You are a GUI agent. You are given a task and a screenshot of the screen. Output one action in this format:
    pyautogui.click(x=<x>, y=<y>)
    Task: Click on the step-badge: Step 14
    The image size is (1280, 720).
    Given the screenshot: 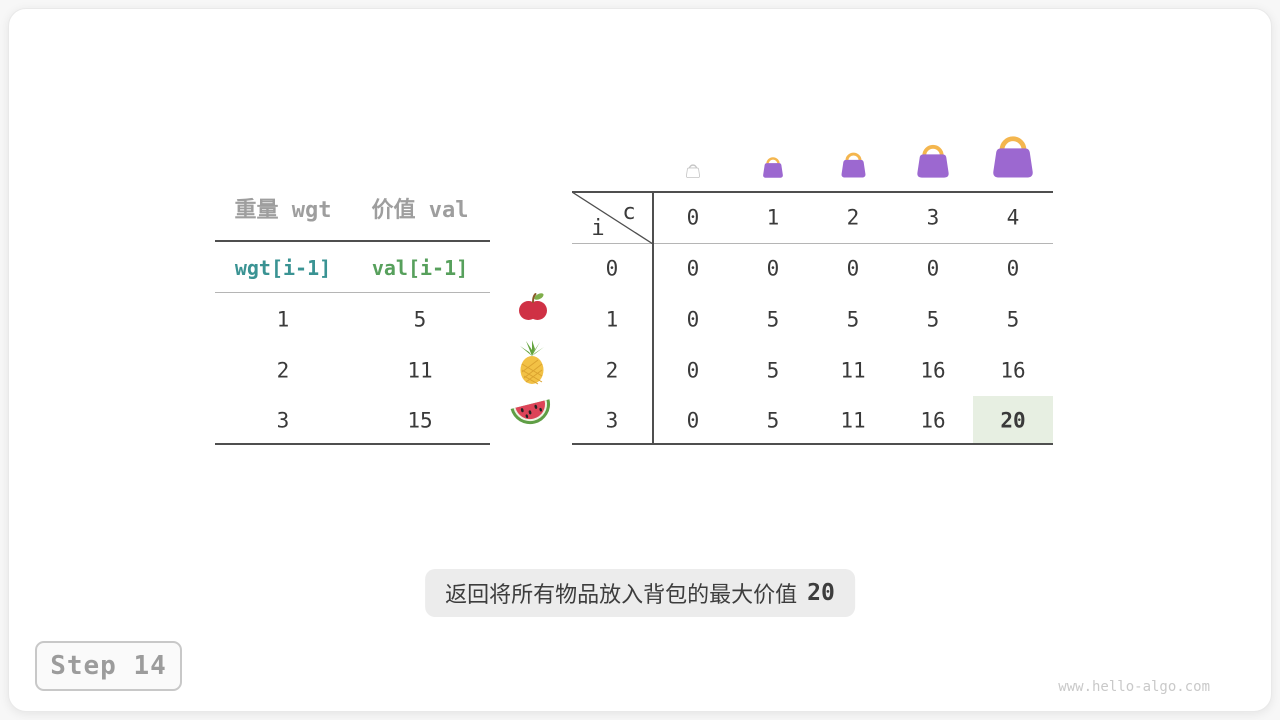 What is the action you would take?
    pyautogui.click(x=108, y=666)
    